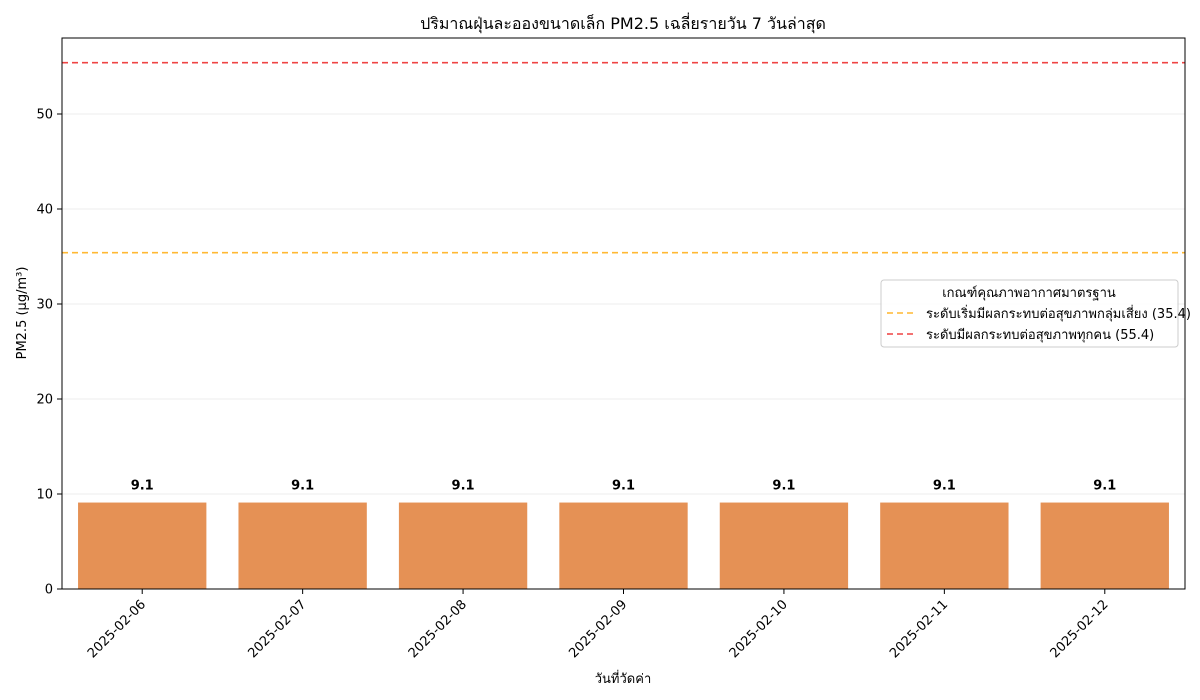 This screenshot has width=1200, height=700. I want to click on y-tick-label: 50, so click(44, 115).